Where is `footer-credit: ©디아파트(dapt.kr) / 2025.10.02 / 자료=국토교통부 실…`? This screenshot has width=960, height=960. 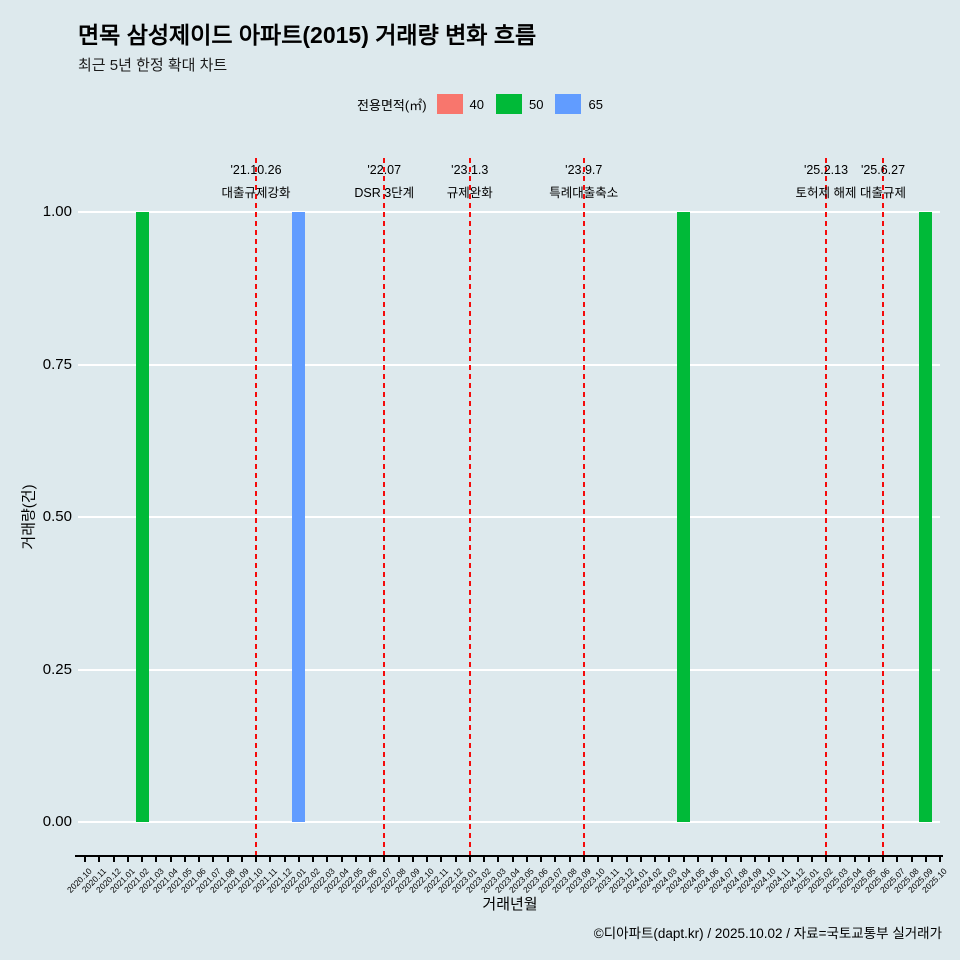 footer-credit: ©디아파트(dapt.kr) / 2025.10.02 / 자료=국토교통부 실… is located at coordinates (767, 933).